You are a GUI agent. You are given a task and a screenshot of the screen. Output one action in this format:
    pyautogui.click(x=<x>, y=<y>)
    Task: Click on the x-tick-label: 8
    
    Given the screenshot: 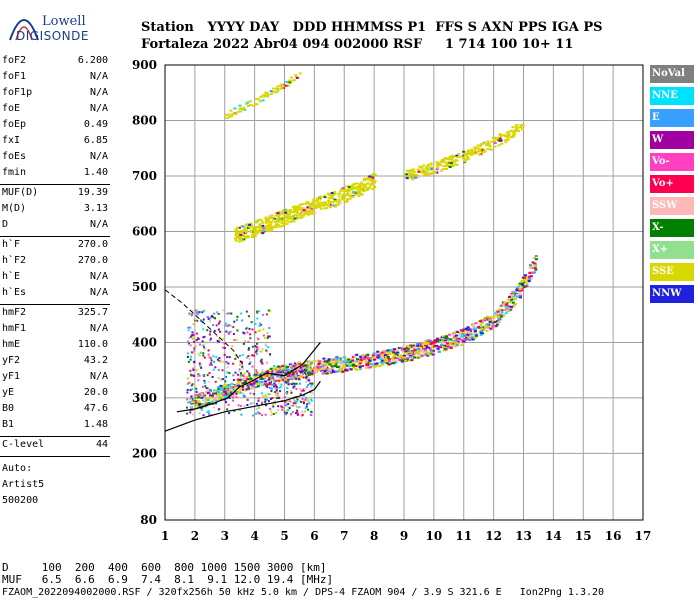 What is the action you would take?
    pyautogui.click(x=374, y=536)
    